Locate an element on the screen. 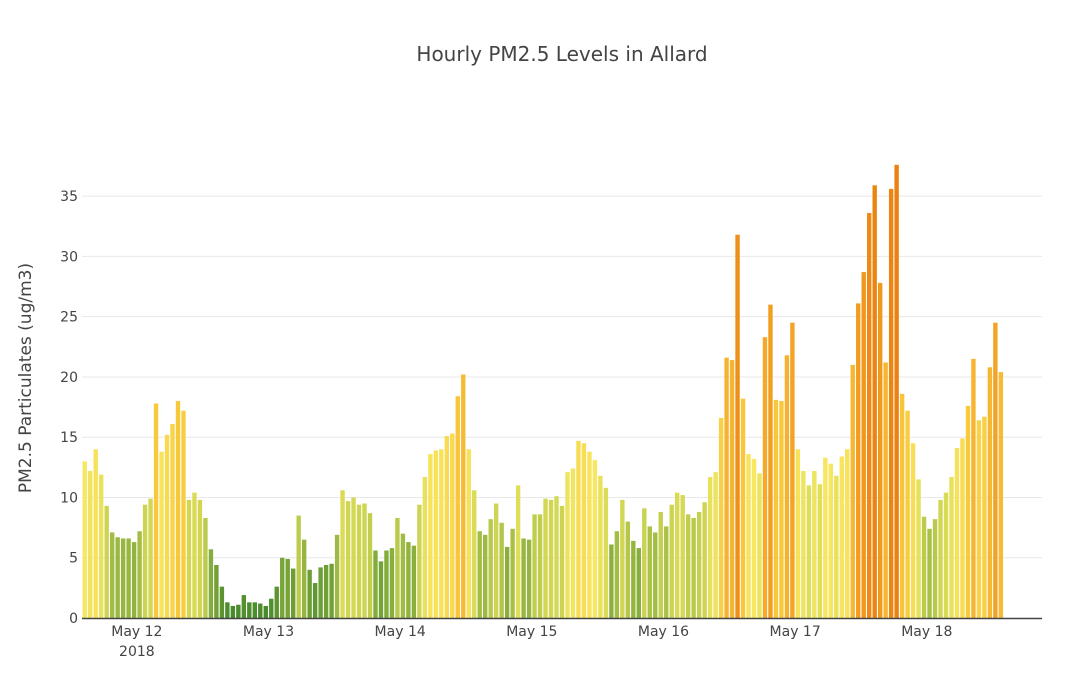  x-tick-label: May 15 is located at coordinates (531, 632).